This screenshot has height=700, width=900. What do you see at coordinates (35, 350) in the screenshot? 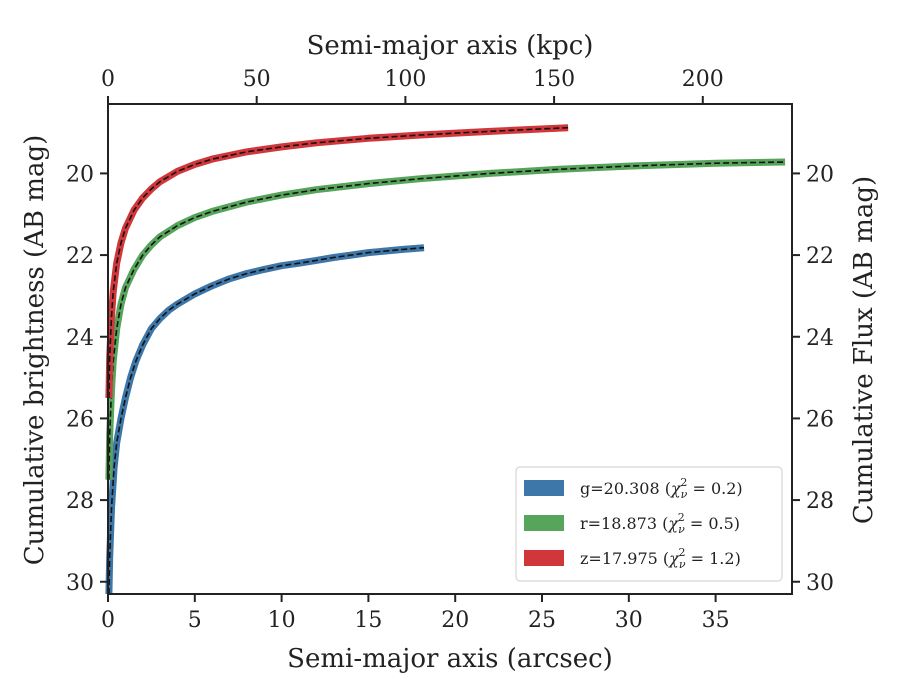
I see `y-axis-title: Cumulative brightness (AB mag)` at bounding box center [35, 350].